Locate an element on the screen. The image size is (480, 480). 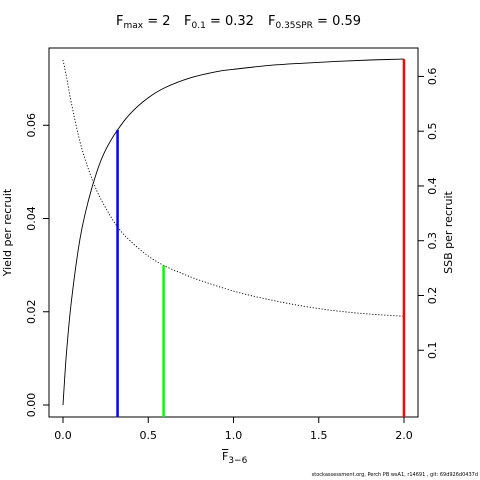
y-left-tick-label: 0.06 is located at coordinates (31, 125).